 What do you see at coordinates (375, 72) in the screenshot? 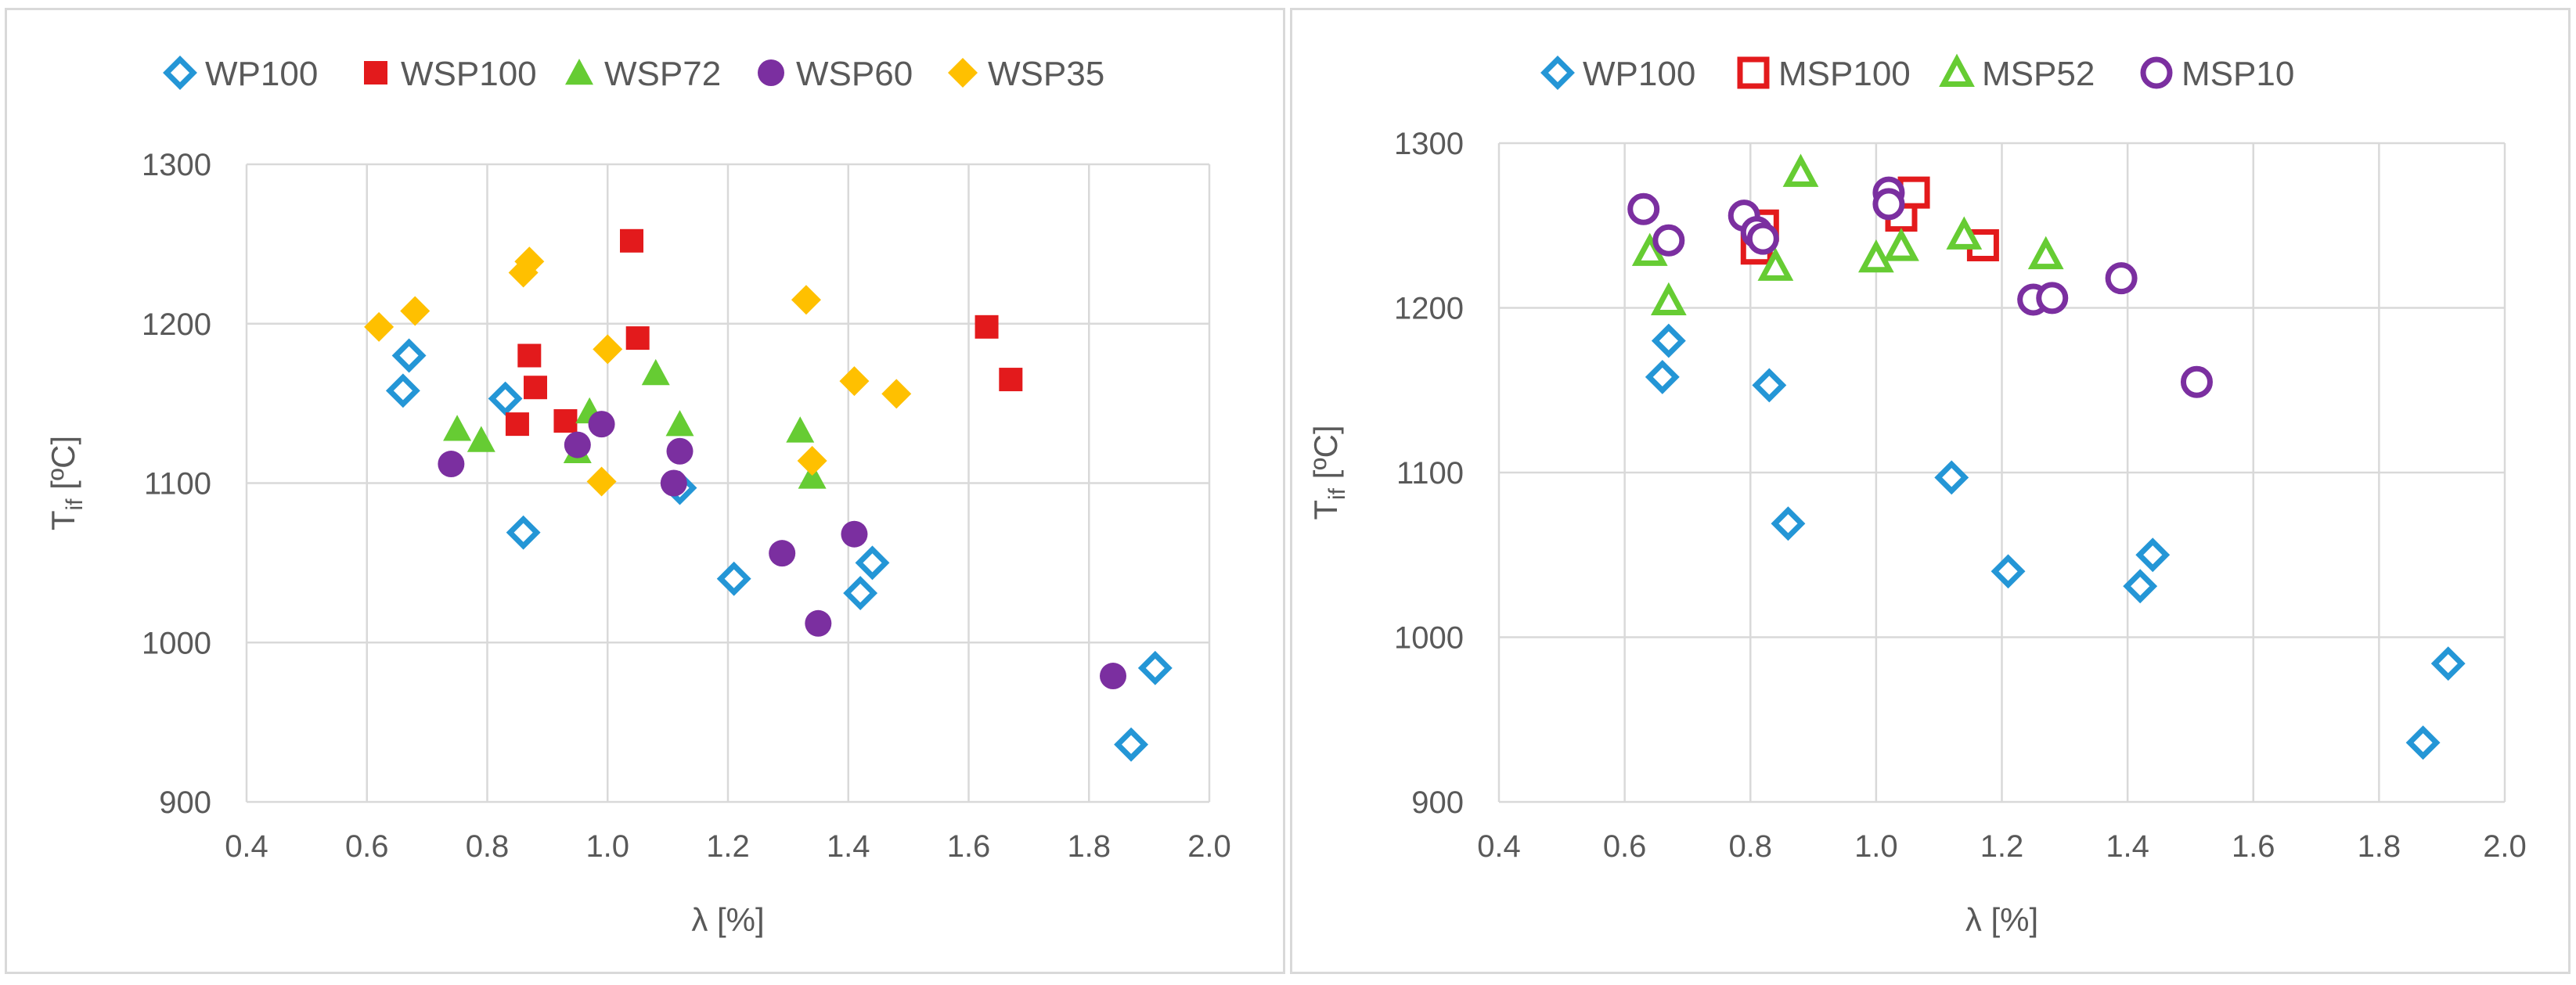
I see `legend-marker-wsp100` at bounding box center [375, 72].